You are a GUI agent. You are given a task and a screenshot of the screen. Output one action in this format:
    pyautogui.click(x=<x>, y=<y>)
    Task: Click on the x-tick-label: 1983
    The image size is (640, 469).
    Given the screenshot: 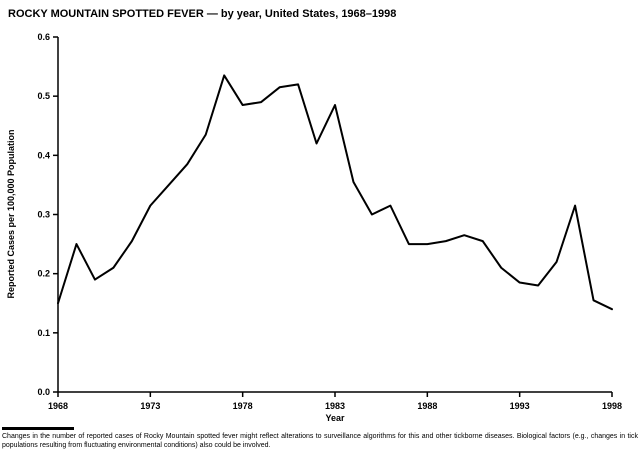 What is the action you would take?
    pyautogui.click(x=335, y=406)
    